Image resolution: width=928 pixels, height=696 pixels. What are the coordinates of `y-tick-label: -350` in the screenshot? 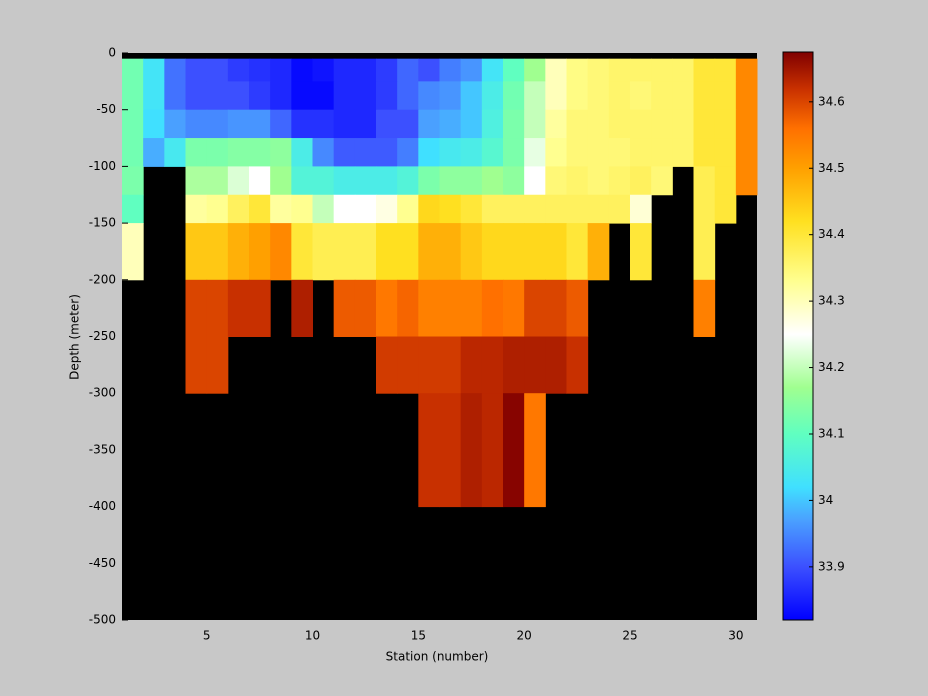 It's located at (102, 449).